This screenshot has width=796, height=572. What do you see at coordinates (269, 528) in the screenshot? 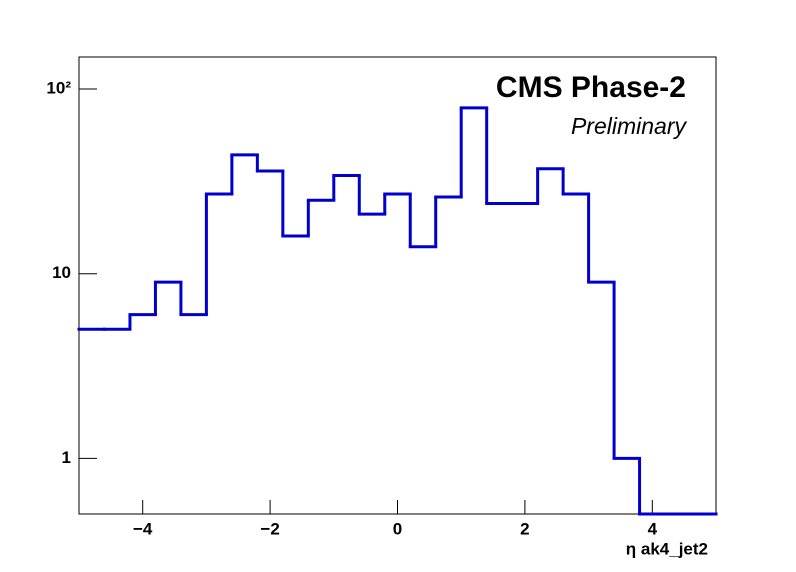
I see `x-tick-label: −2` at bounding box center [269, 528].